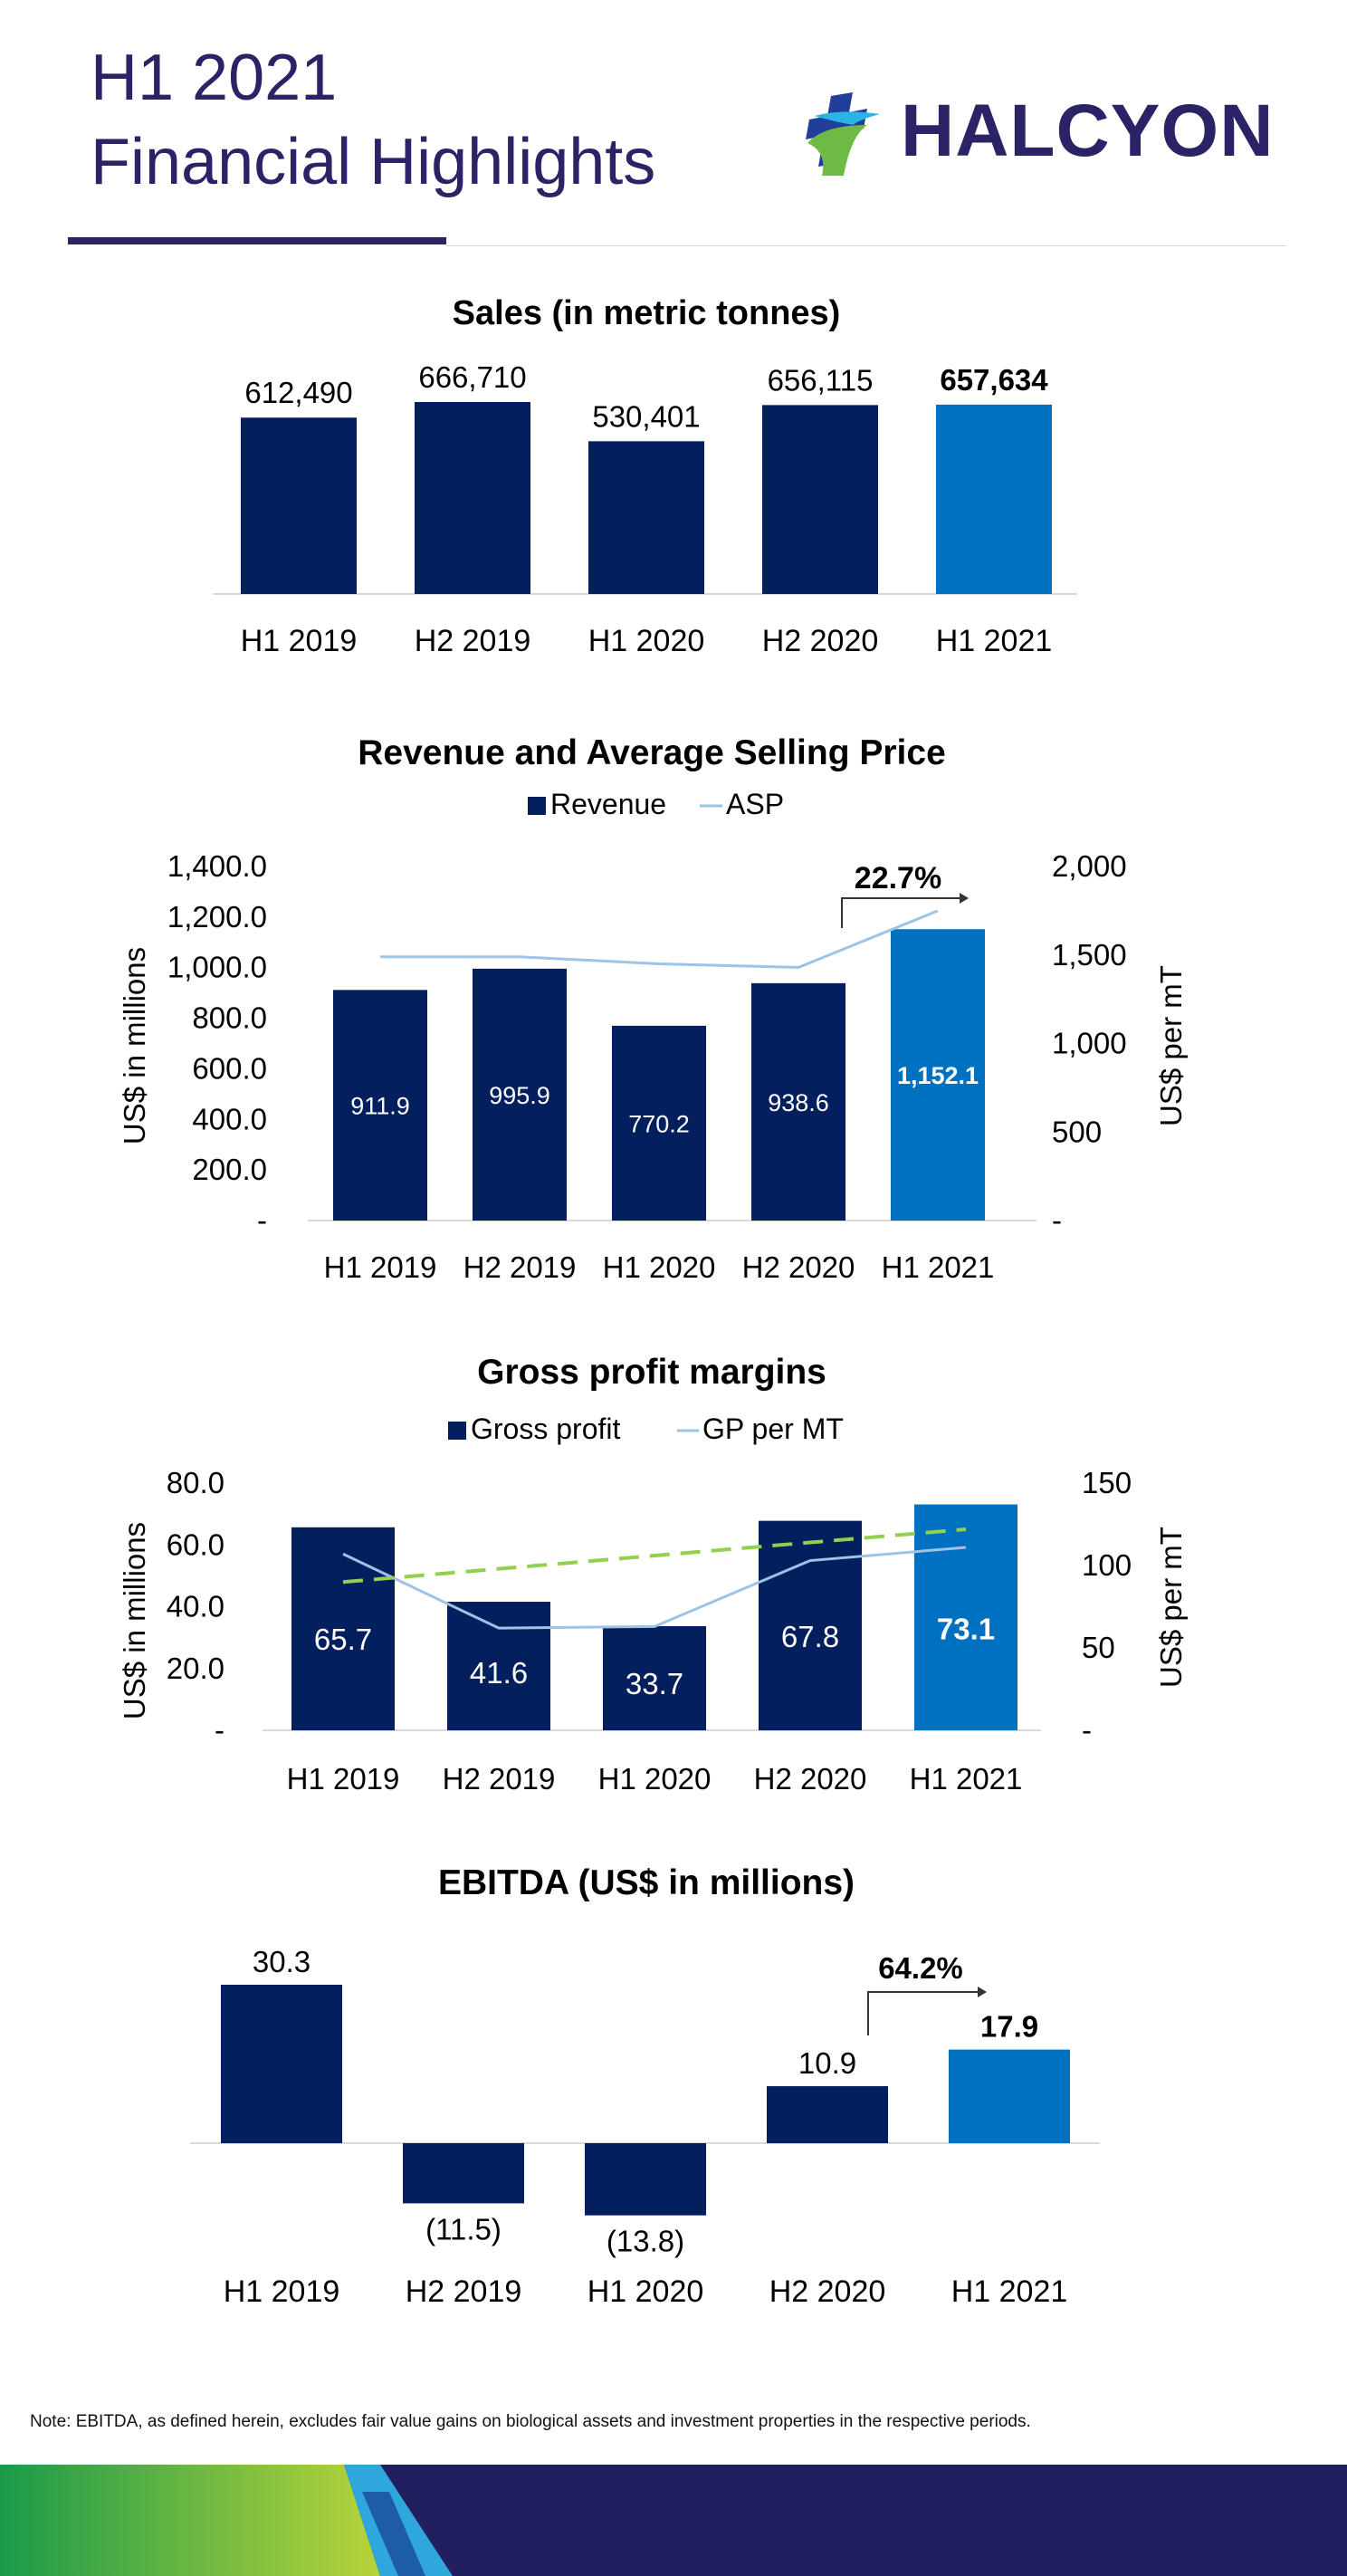 Image resolution: width=1347 pixels, height=2576 pixels. What do you see at coordinates (1098, 1647) in the screenshot?
I see `y2-tick-label: 50` at bounding box center [1098, 1647].